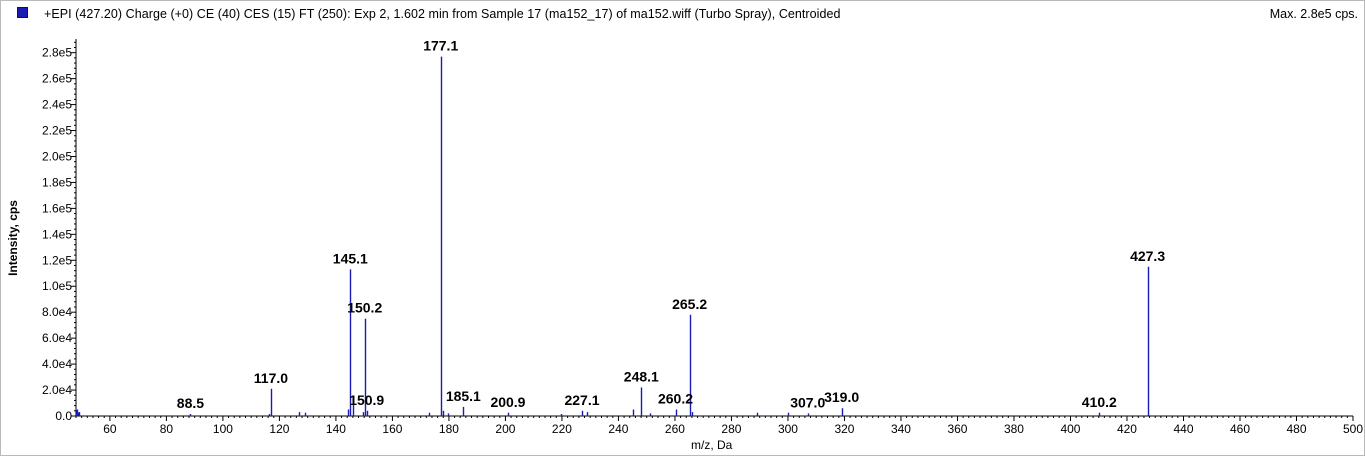 The height and width of the screenshot is (457, 1365). I want to click on x-tick-label: 460, so click(1240, 429).